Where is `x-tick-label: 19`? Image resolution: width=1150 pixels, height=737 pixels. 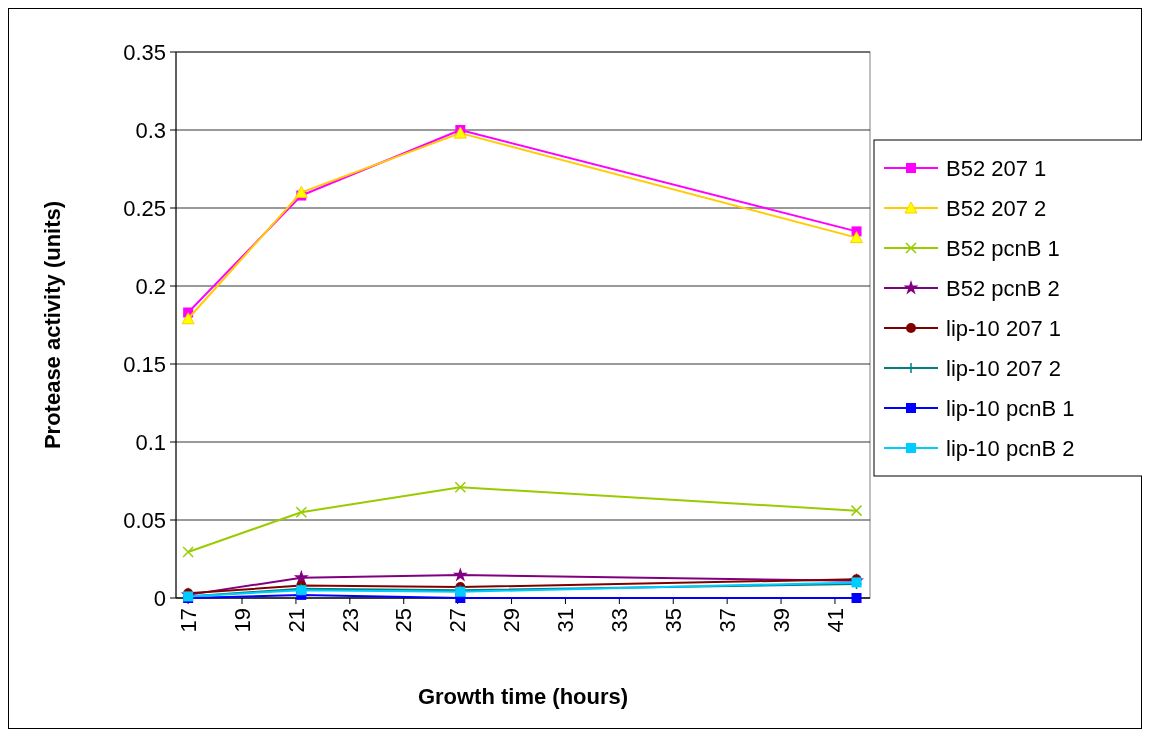 x-tick-label: 19 is located at coordinates (242, 620).